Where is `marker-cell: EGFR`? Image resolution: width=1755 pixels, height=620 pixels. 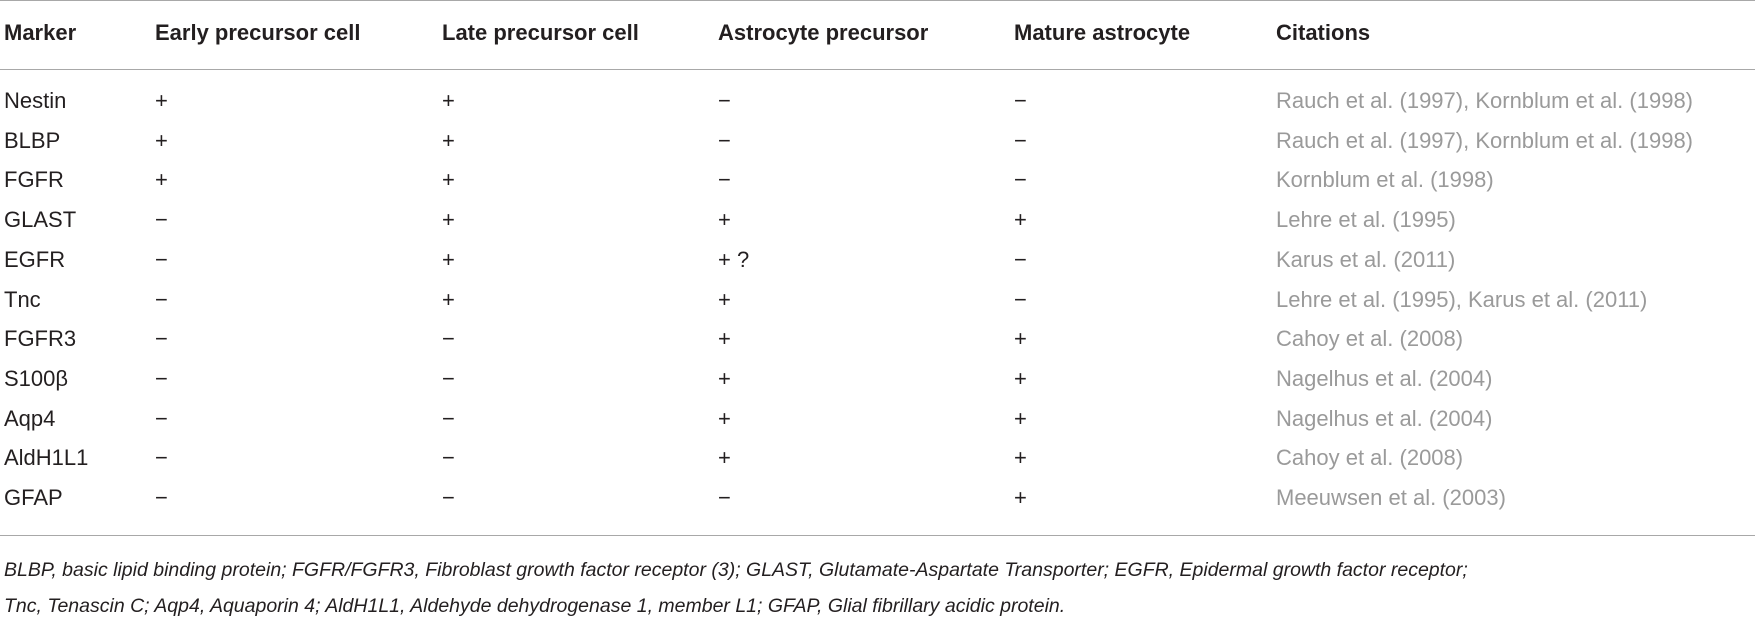
marker-cell: EGFR is located at coordinates (35, 259).